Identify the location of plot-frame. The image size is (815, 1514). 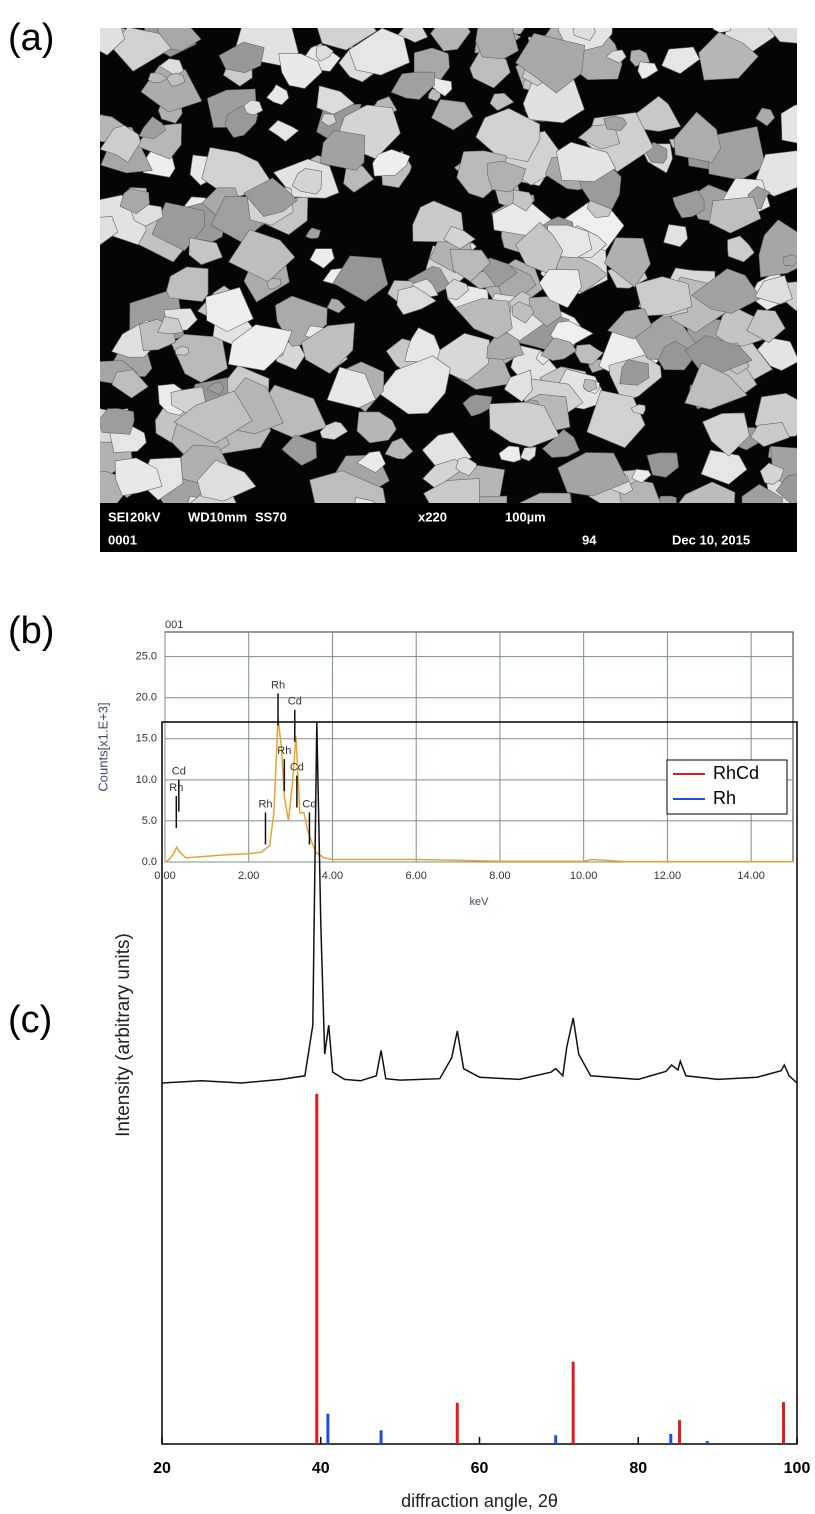
(479, 747).